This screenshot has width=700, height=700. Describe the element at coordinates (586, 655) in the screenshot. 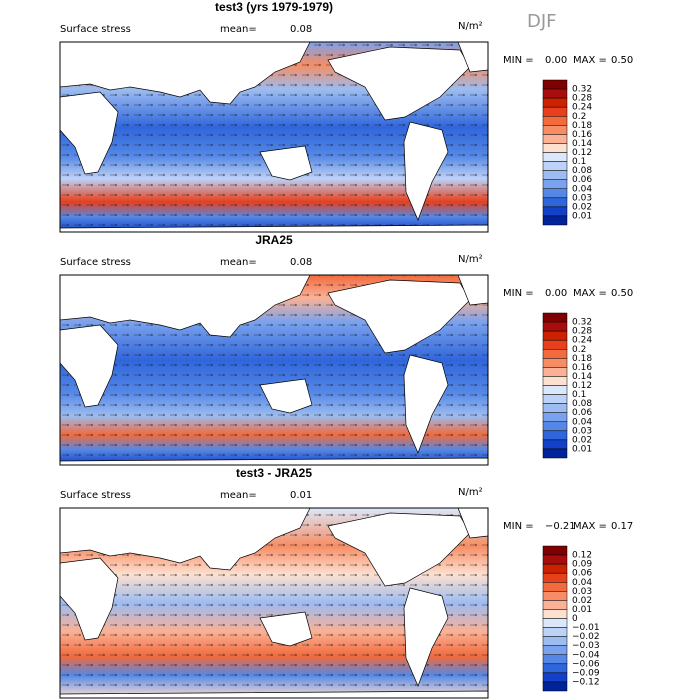

I see `colorbar-label: −0.04` at that location.